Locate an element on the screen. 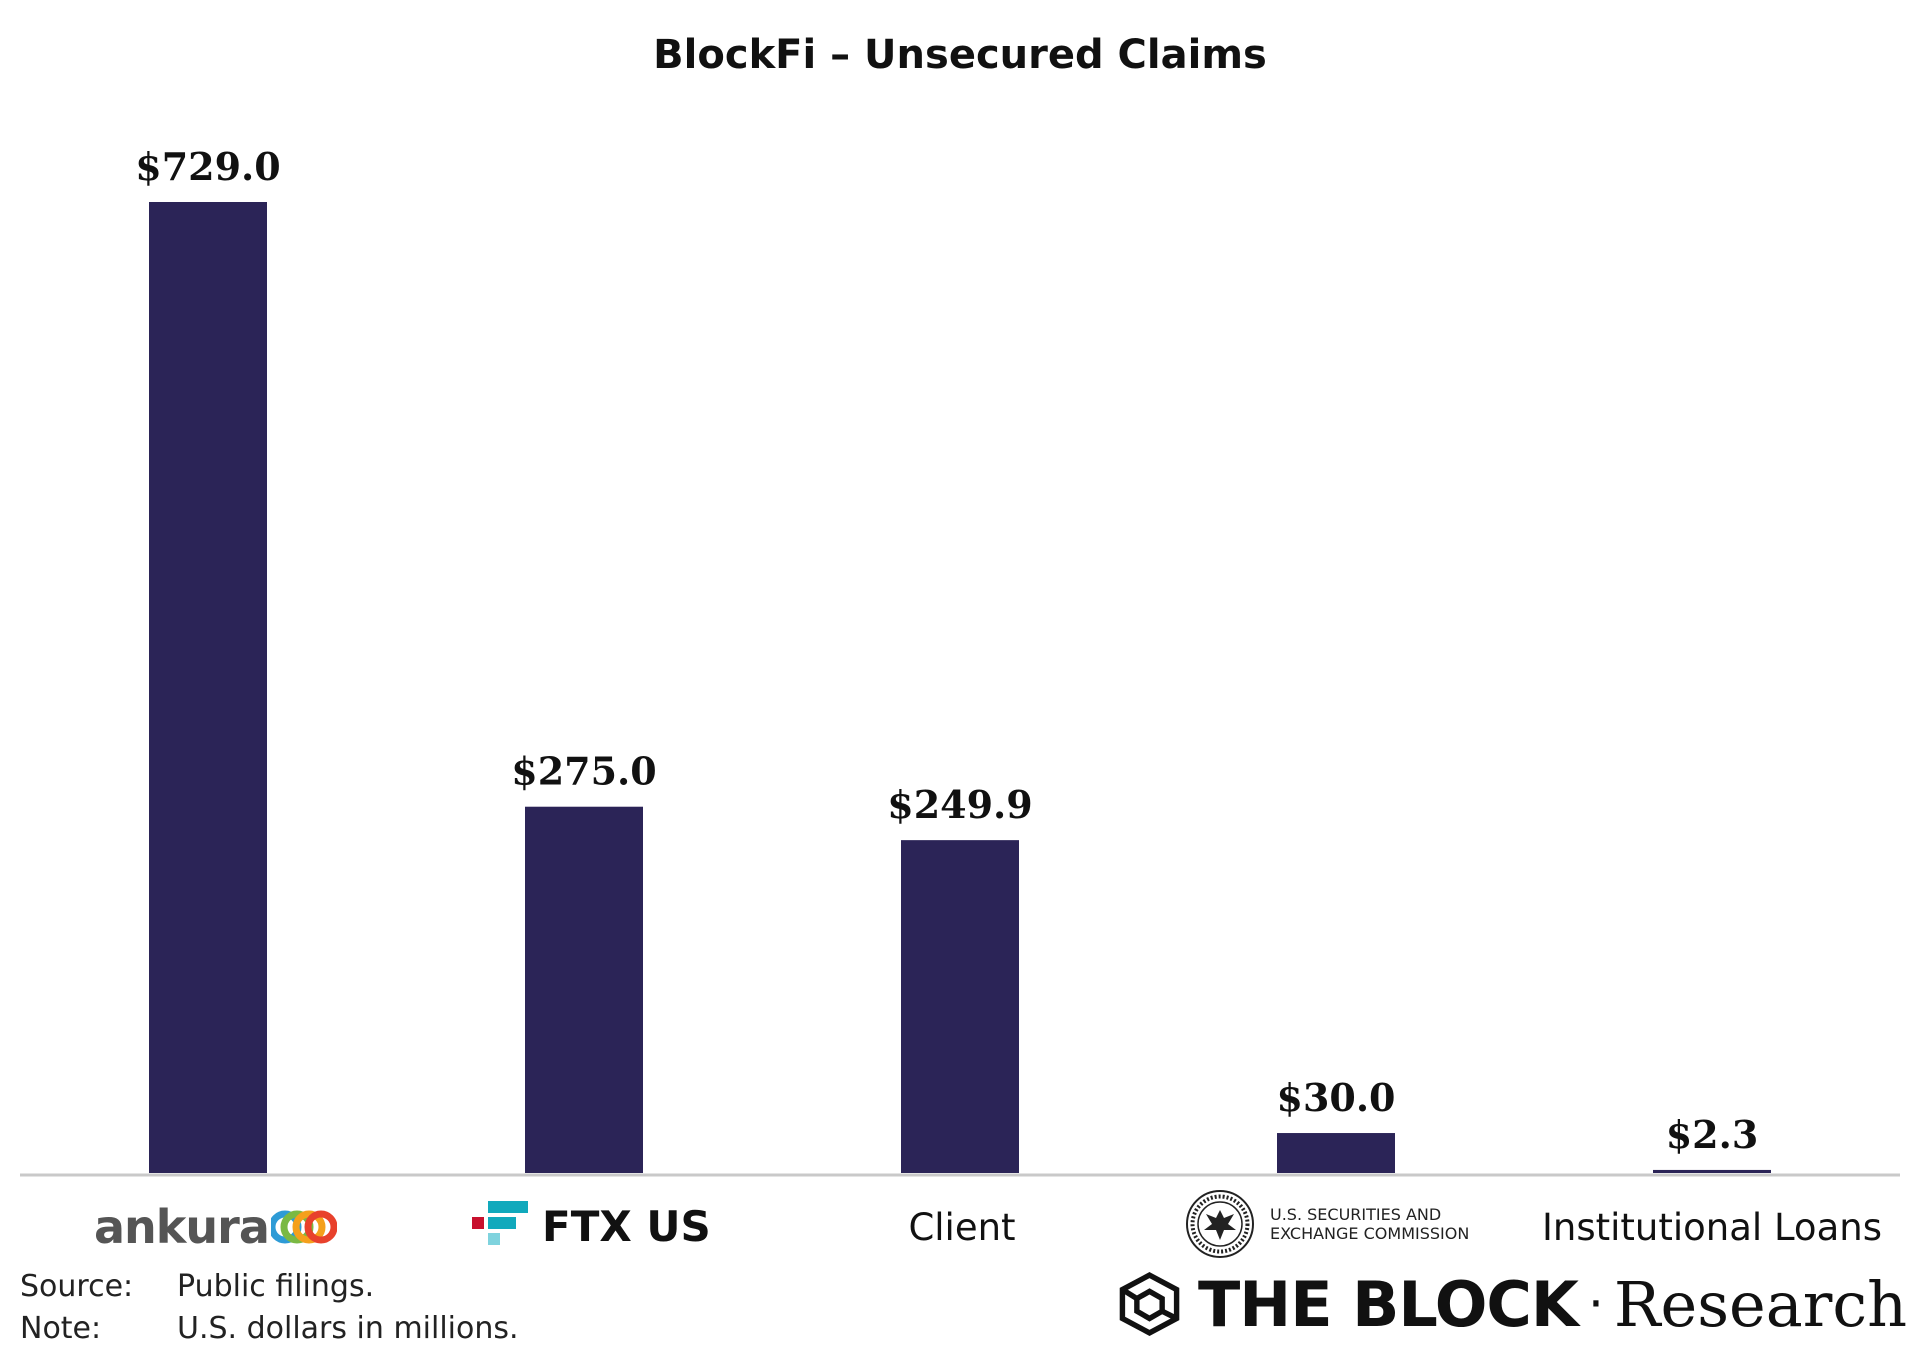 This screenshot has width=1920, height=1367. note-key: Note: is located at coordinates (61, 1328).